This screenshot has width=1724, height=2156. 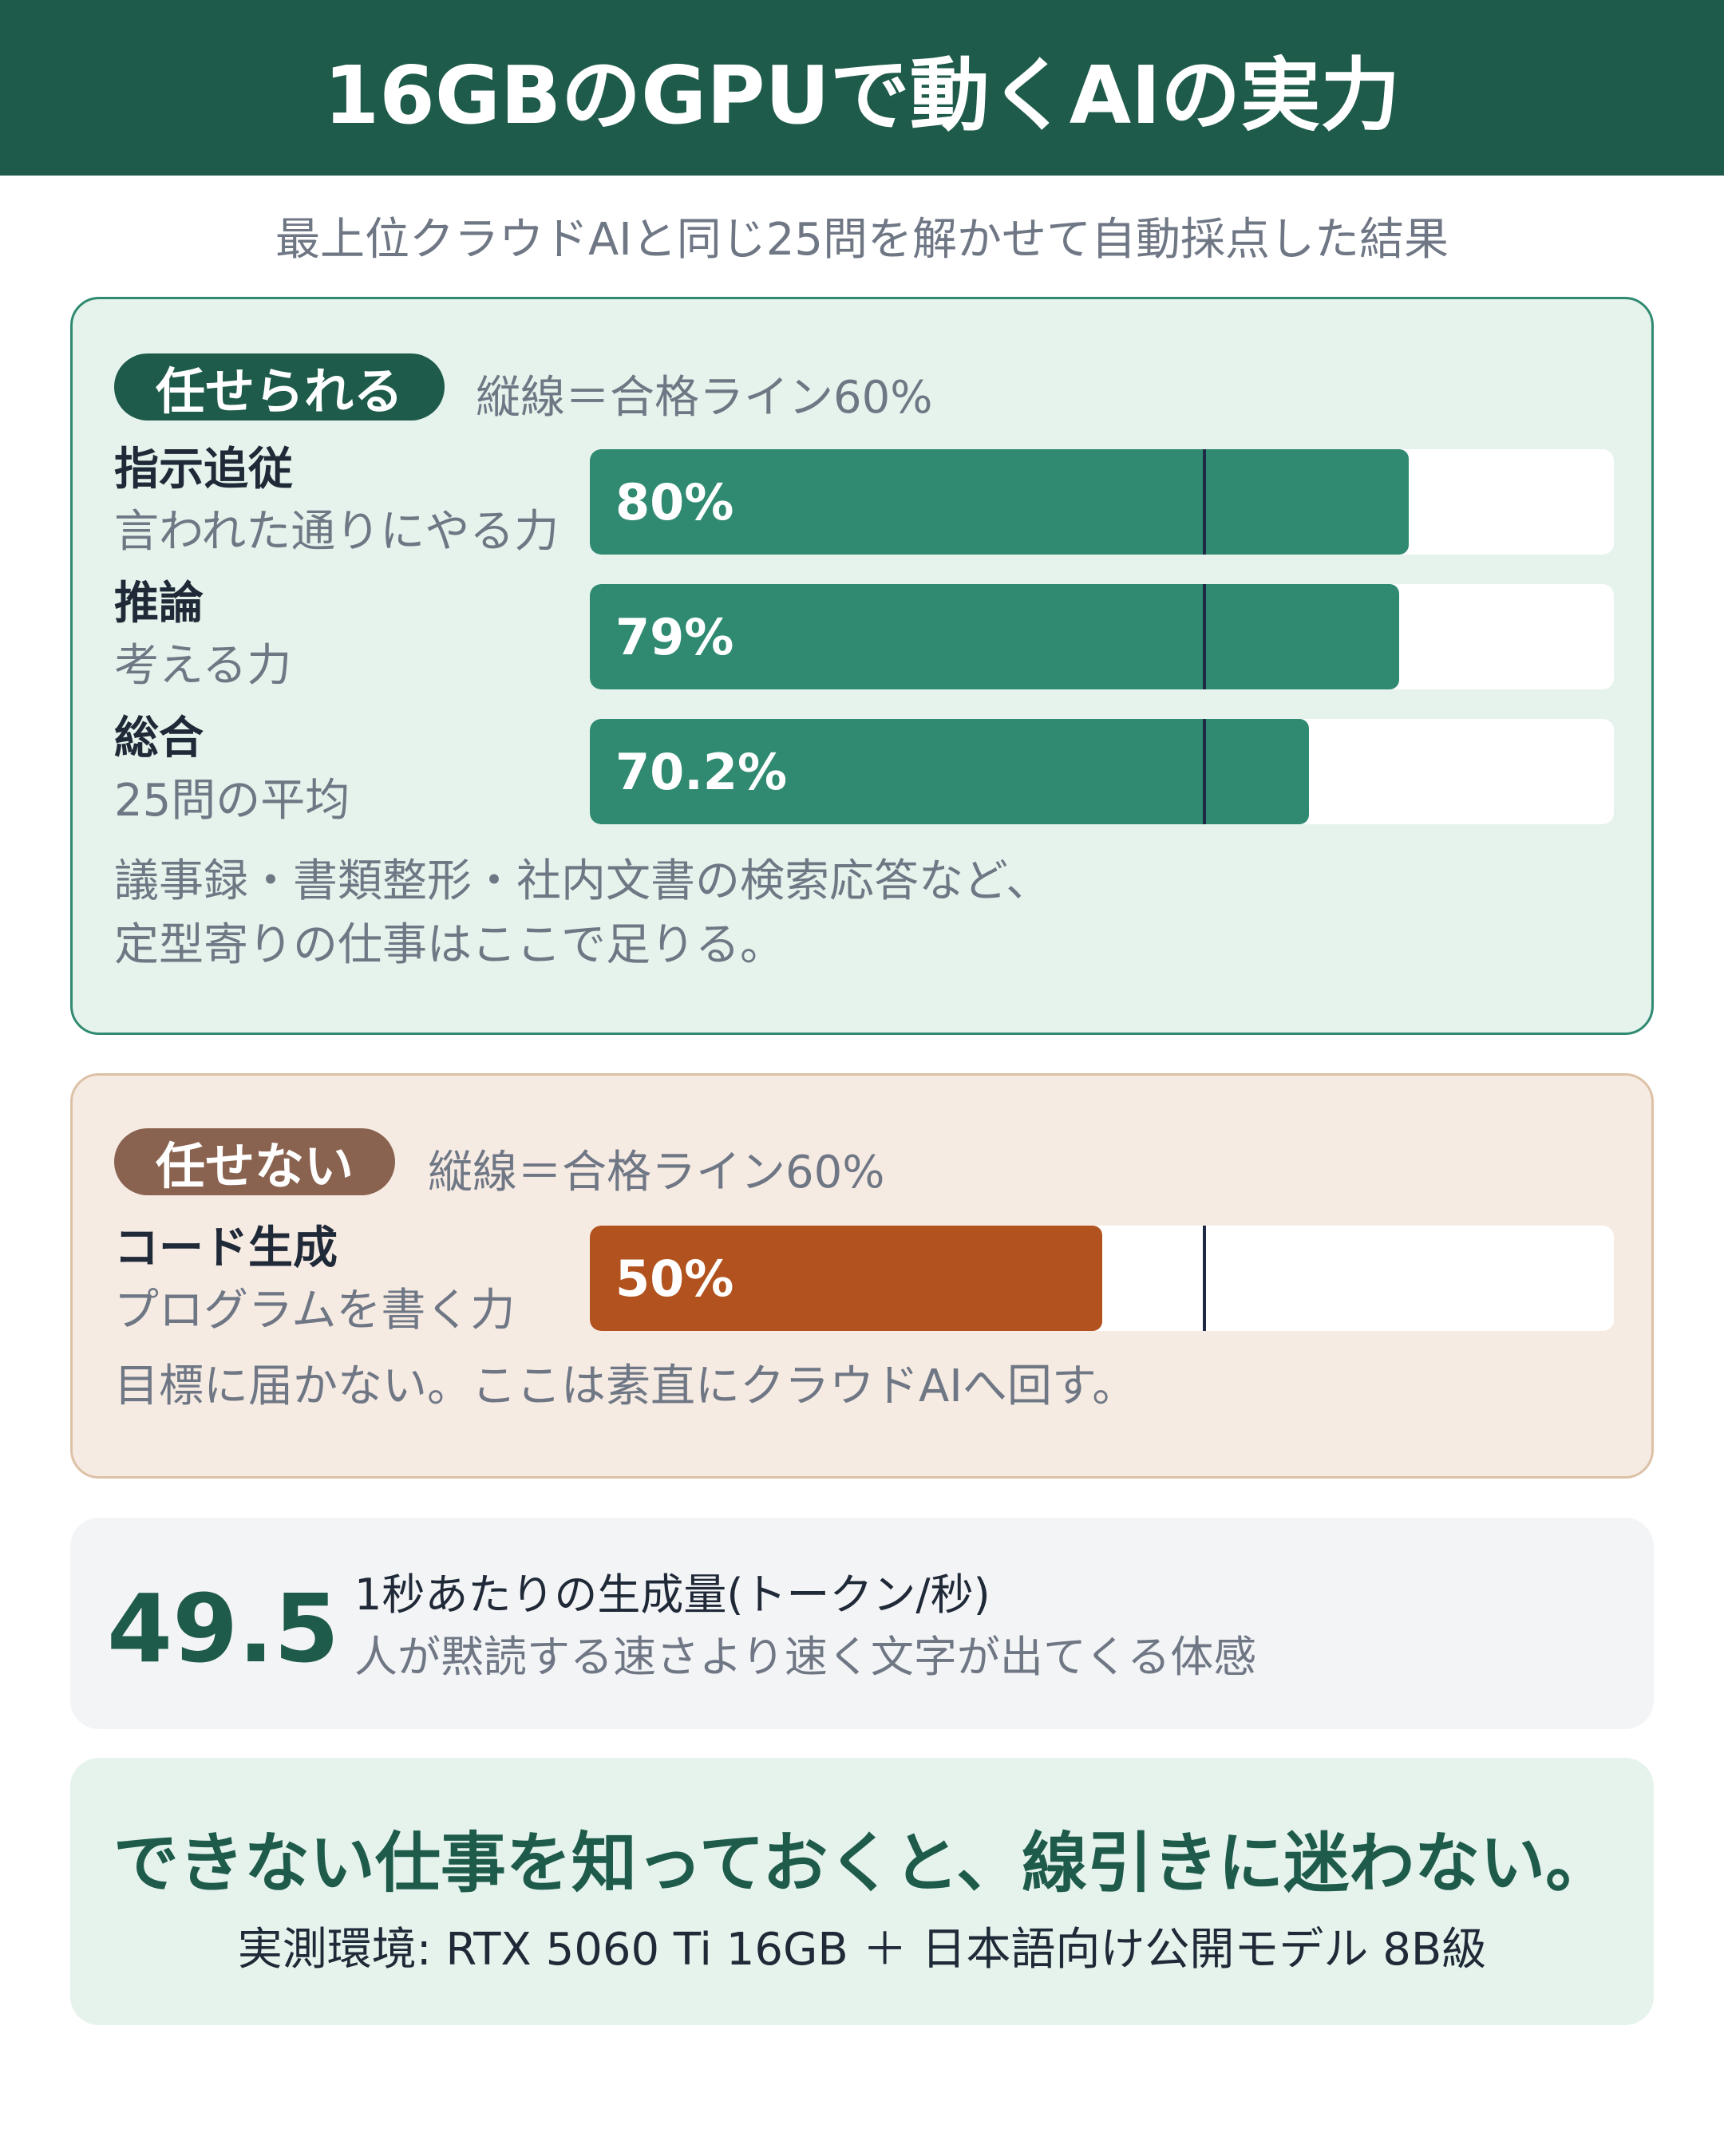 What do you see at coordinates (223, 1629) in the screenshot?
I see `tokens-per-second-value: 49.5` at bounding box center [223, 1629].